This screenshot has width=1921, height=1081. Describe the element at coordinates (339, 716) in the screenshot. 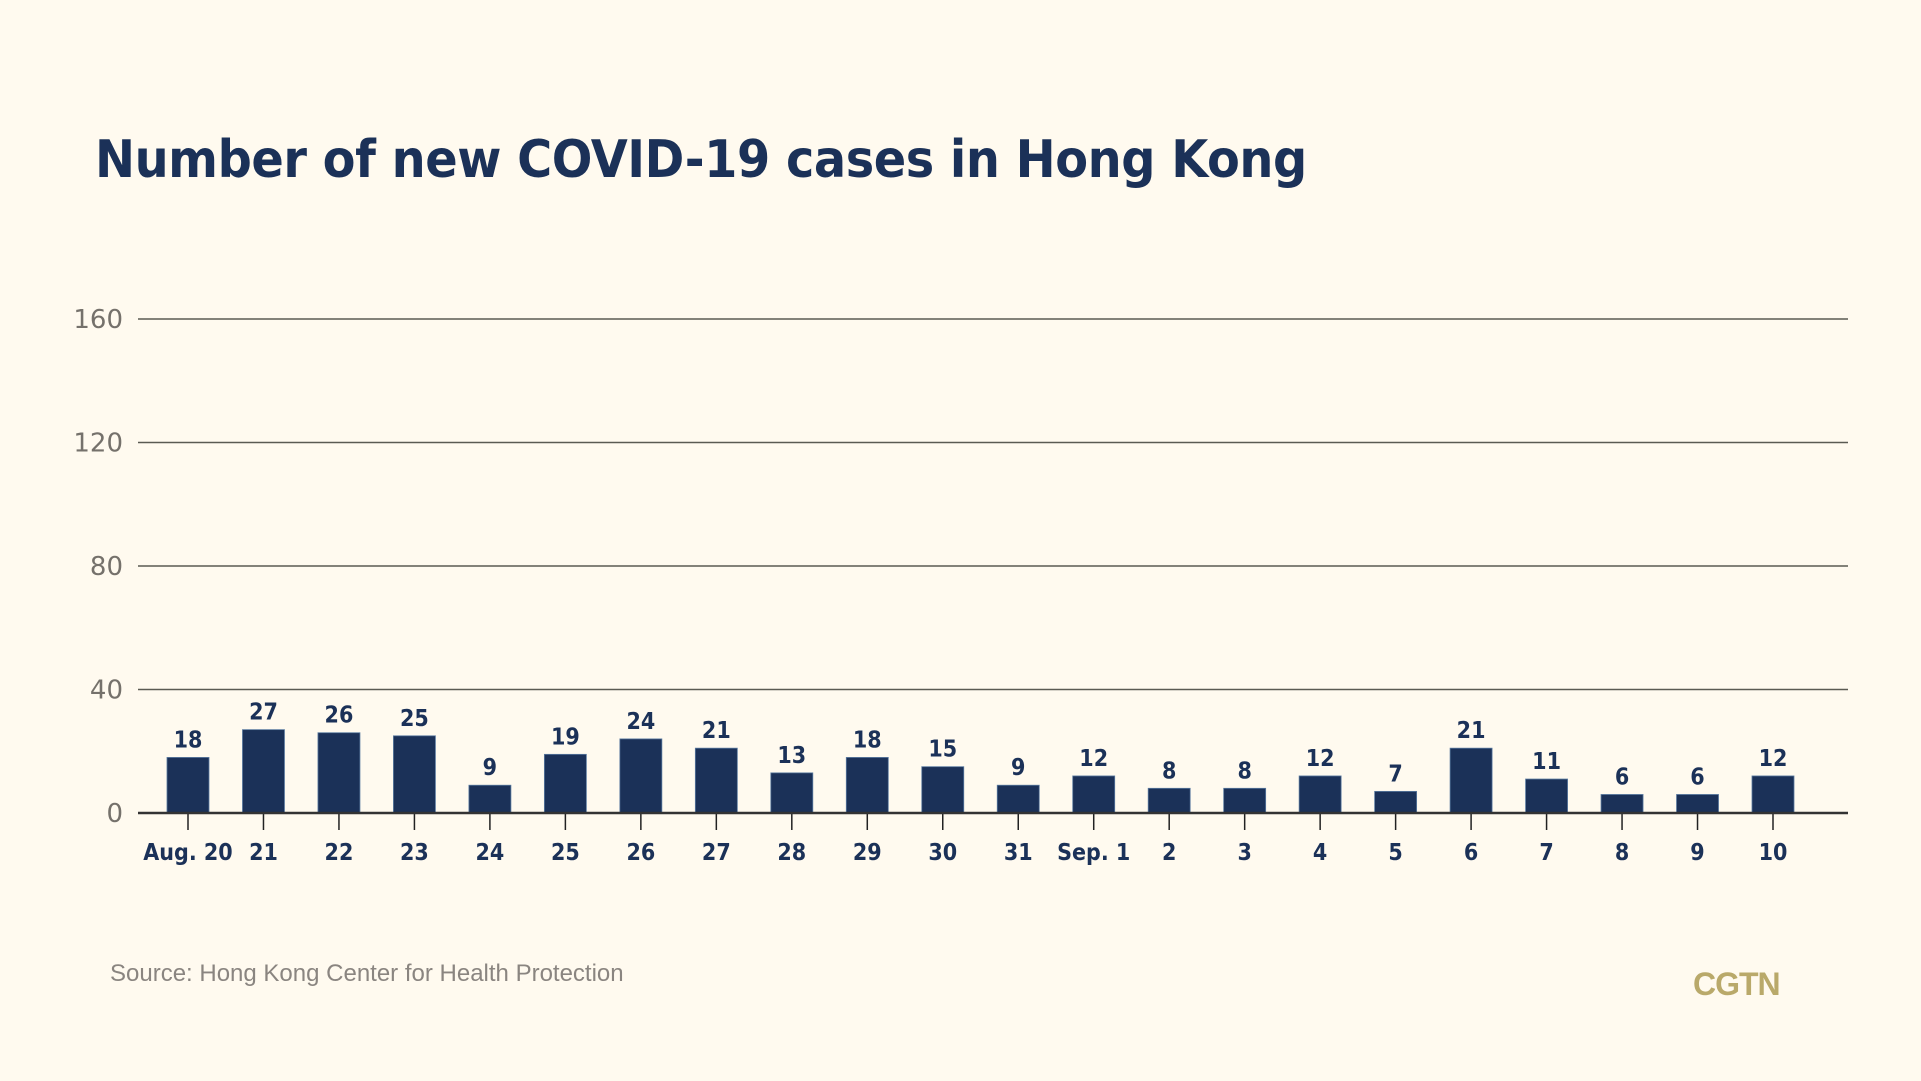

I see `data-label: 26` at that location.